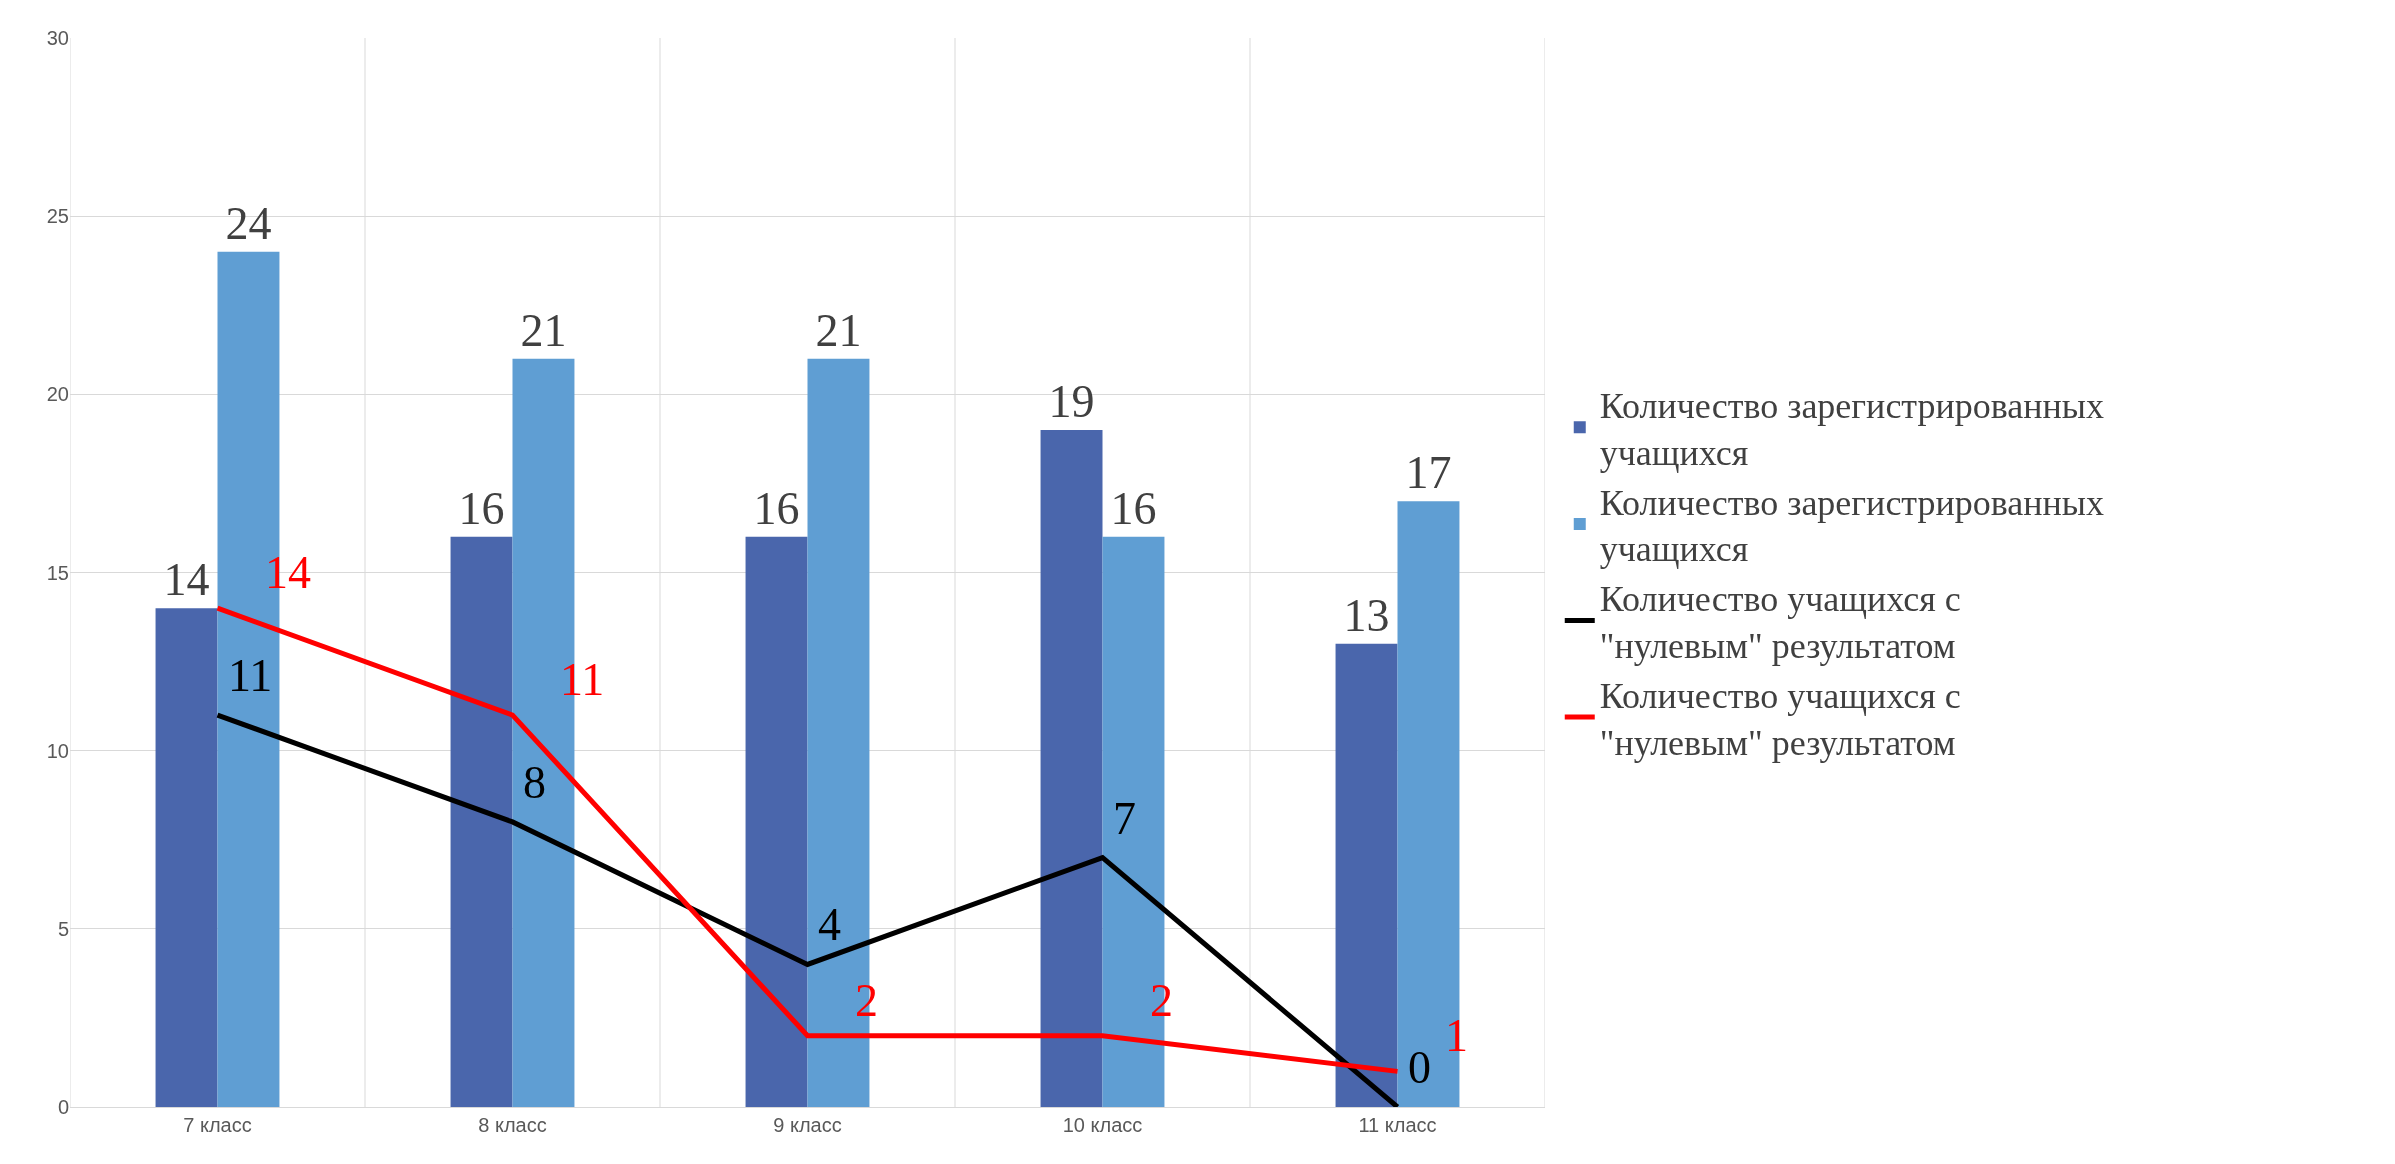  Describe the element at coordinates (1071, 401) in the screenshot. I see `data-label: 19` at that location.